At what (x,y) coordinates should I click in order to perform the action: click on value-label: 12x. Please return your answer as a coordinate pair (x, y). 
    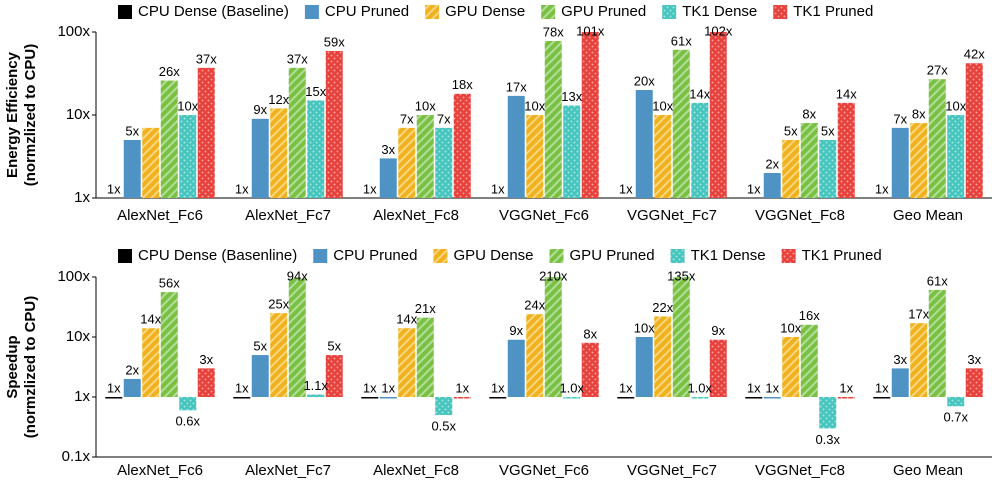
    Looking at the image, I should click on (278, 99).